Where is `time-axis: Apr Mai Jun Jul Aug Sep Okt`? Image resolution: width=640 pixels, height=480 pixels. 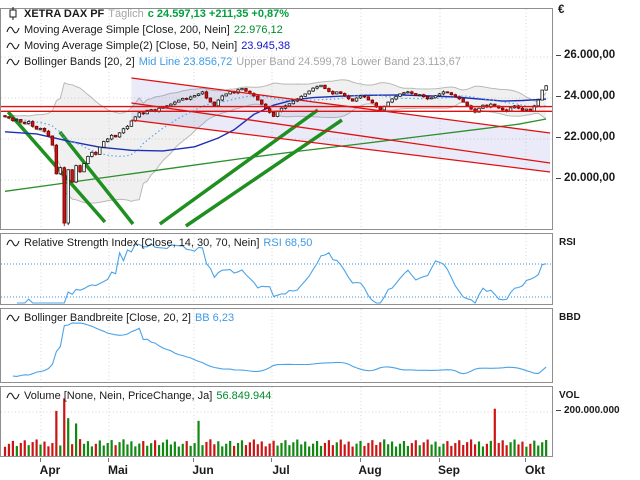
time-axis: Apr Mai Jun Jul Aug Sep Okt is located at coordinates (276, 469).